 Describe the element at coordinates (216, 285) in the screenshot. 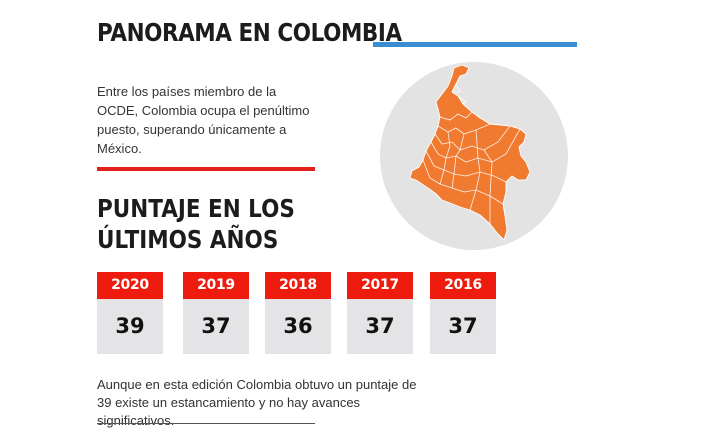

I see `score-card-year: 2019` at that location.